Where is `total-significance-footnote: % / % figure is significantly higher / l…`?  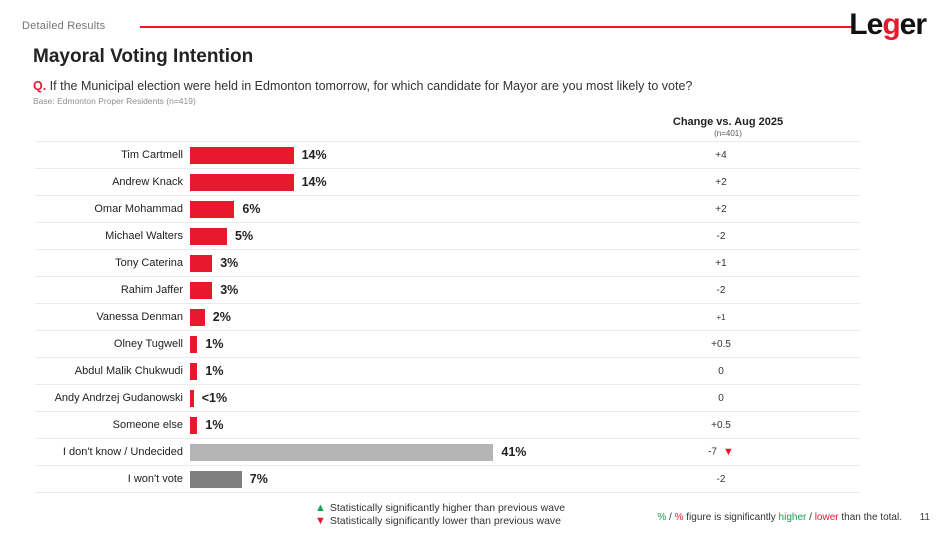
total-significance-footnote: % / % figure is significantly higher / l… is located at coordinates (779, 517).